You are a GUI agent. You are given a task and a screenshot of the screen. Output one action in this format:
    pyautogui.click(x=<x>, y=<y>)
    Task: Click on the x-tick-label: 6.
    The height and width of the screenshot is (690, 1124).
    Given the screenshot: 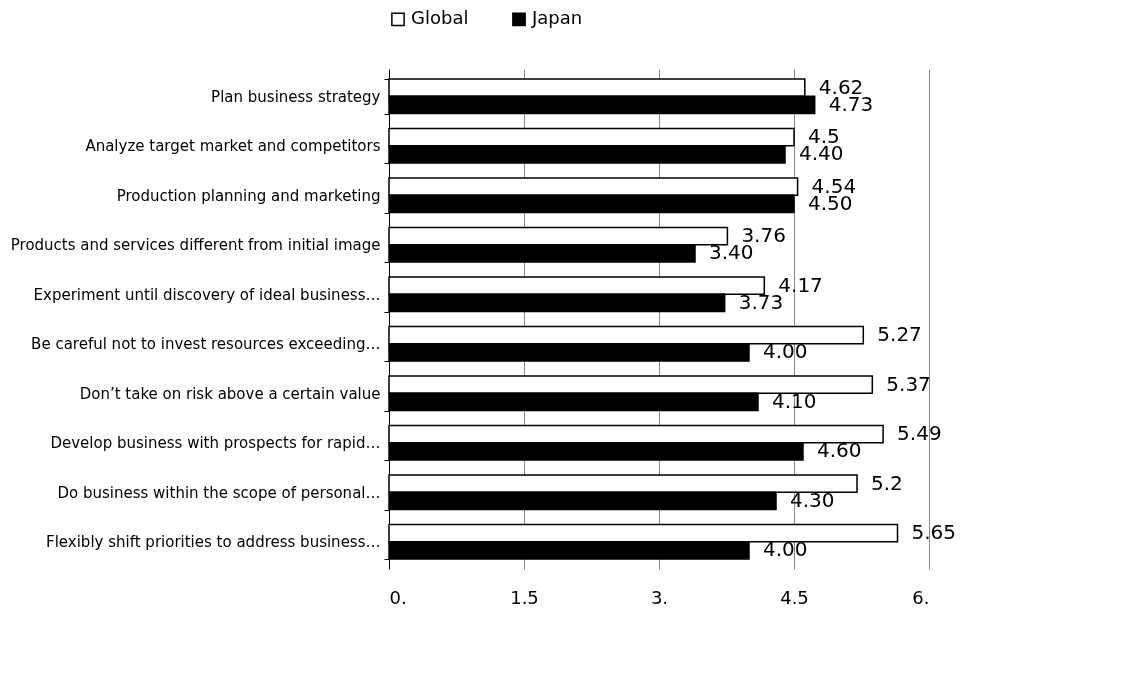 What is the action you would take?
    pyautogui.click(x=921, y=597)
    